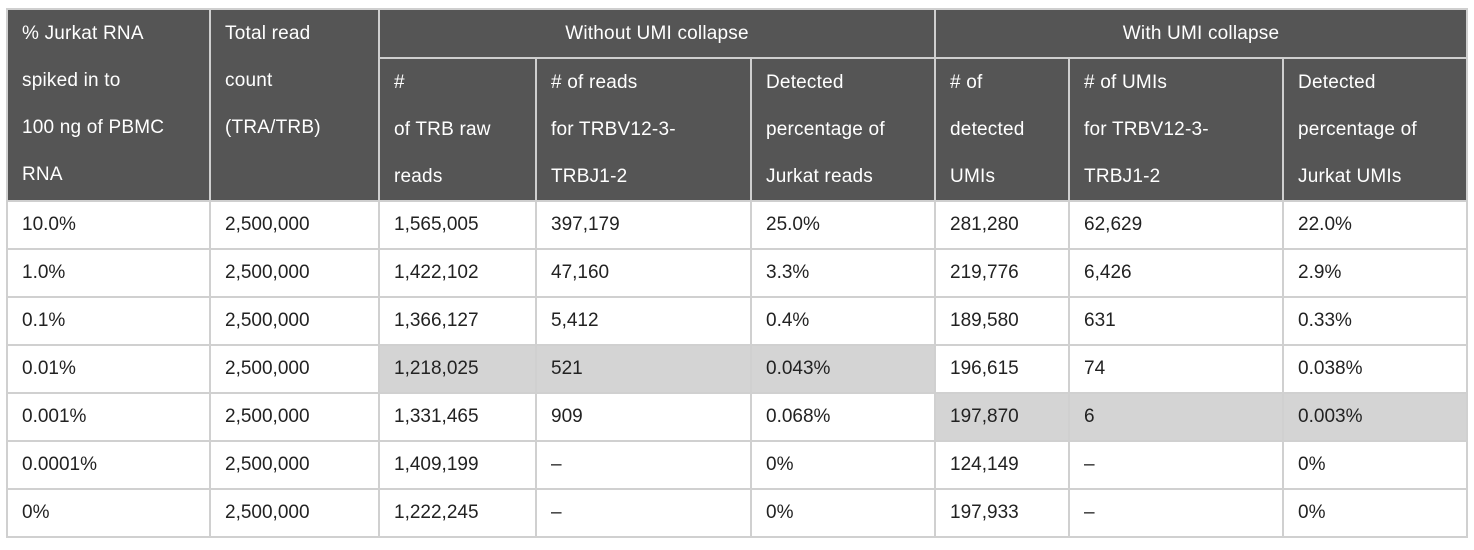  I want to click on table-cell: 397,179, so click(643, 225).